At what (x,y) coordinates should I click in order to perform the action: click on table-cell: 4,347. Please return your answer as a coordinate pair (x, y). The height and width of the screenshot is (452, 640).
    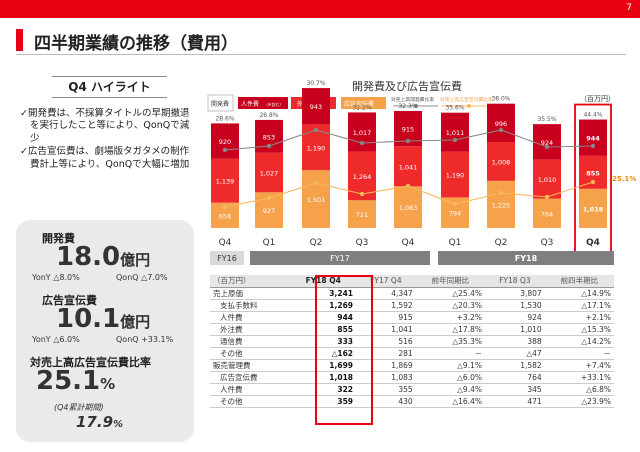
    Looking at the image, I should click on (386, 293).